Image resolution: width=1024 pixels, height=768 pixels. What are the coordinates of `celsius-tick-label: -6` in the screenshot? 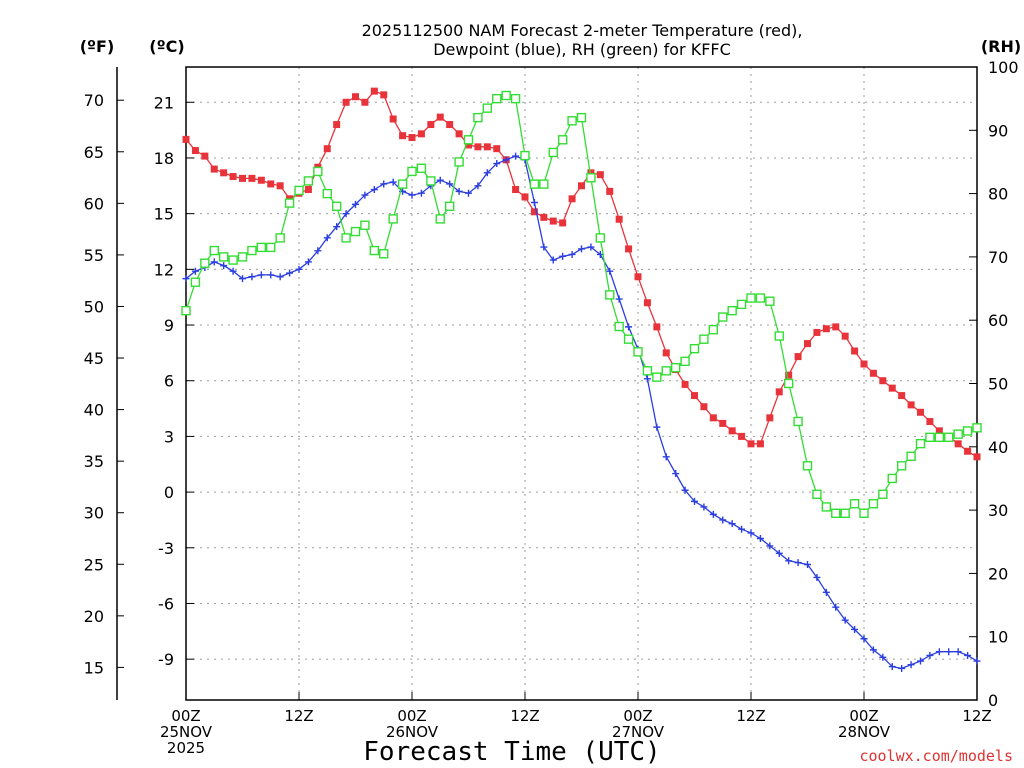 It's located at (166, 603).